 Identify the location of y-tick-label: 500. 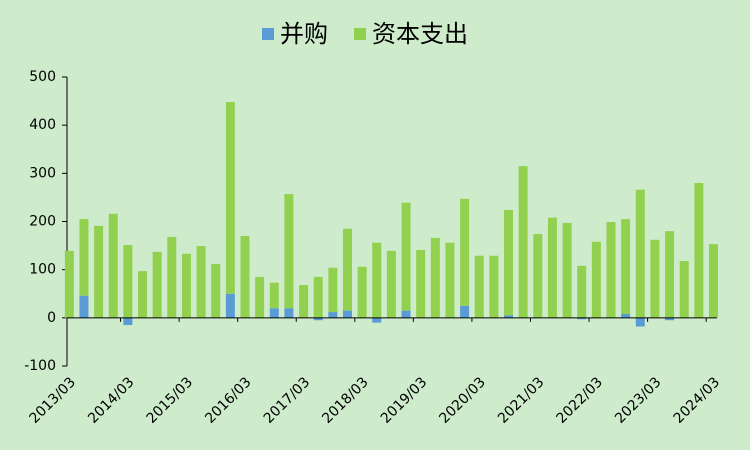
(42, 77).